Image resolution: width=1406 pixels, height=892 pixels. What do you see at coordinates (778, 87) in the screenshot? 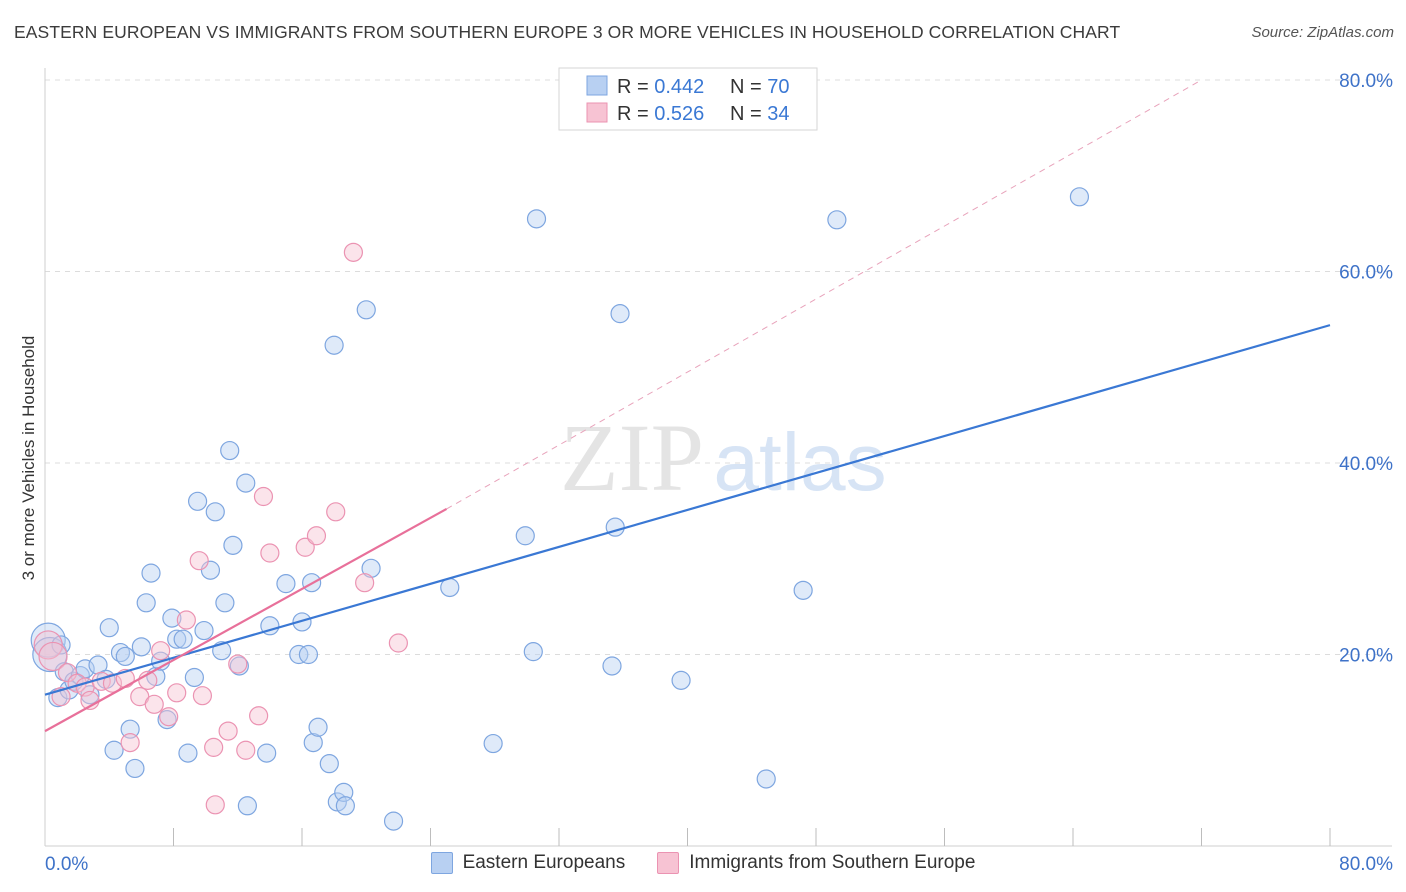
I see `legend-n-value-1: 70` at bounding box center [778, 87].